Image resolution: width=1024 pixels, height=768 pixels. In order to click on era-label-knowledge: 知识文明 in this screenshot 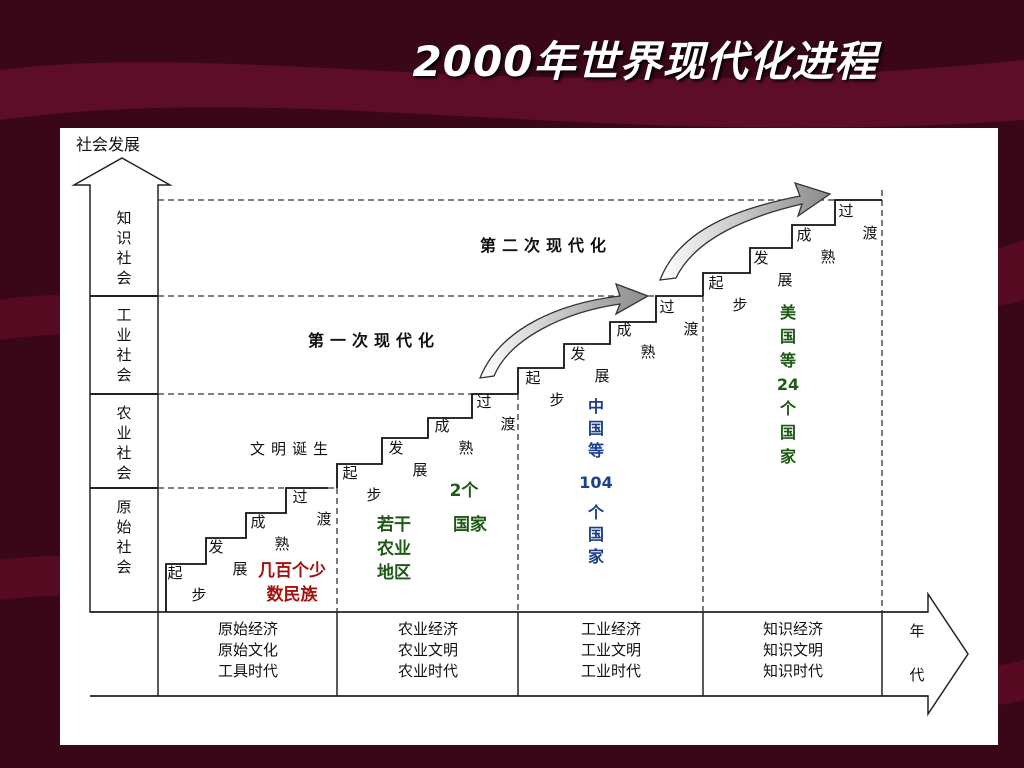, I will do `click(793, 650)`.